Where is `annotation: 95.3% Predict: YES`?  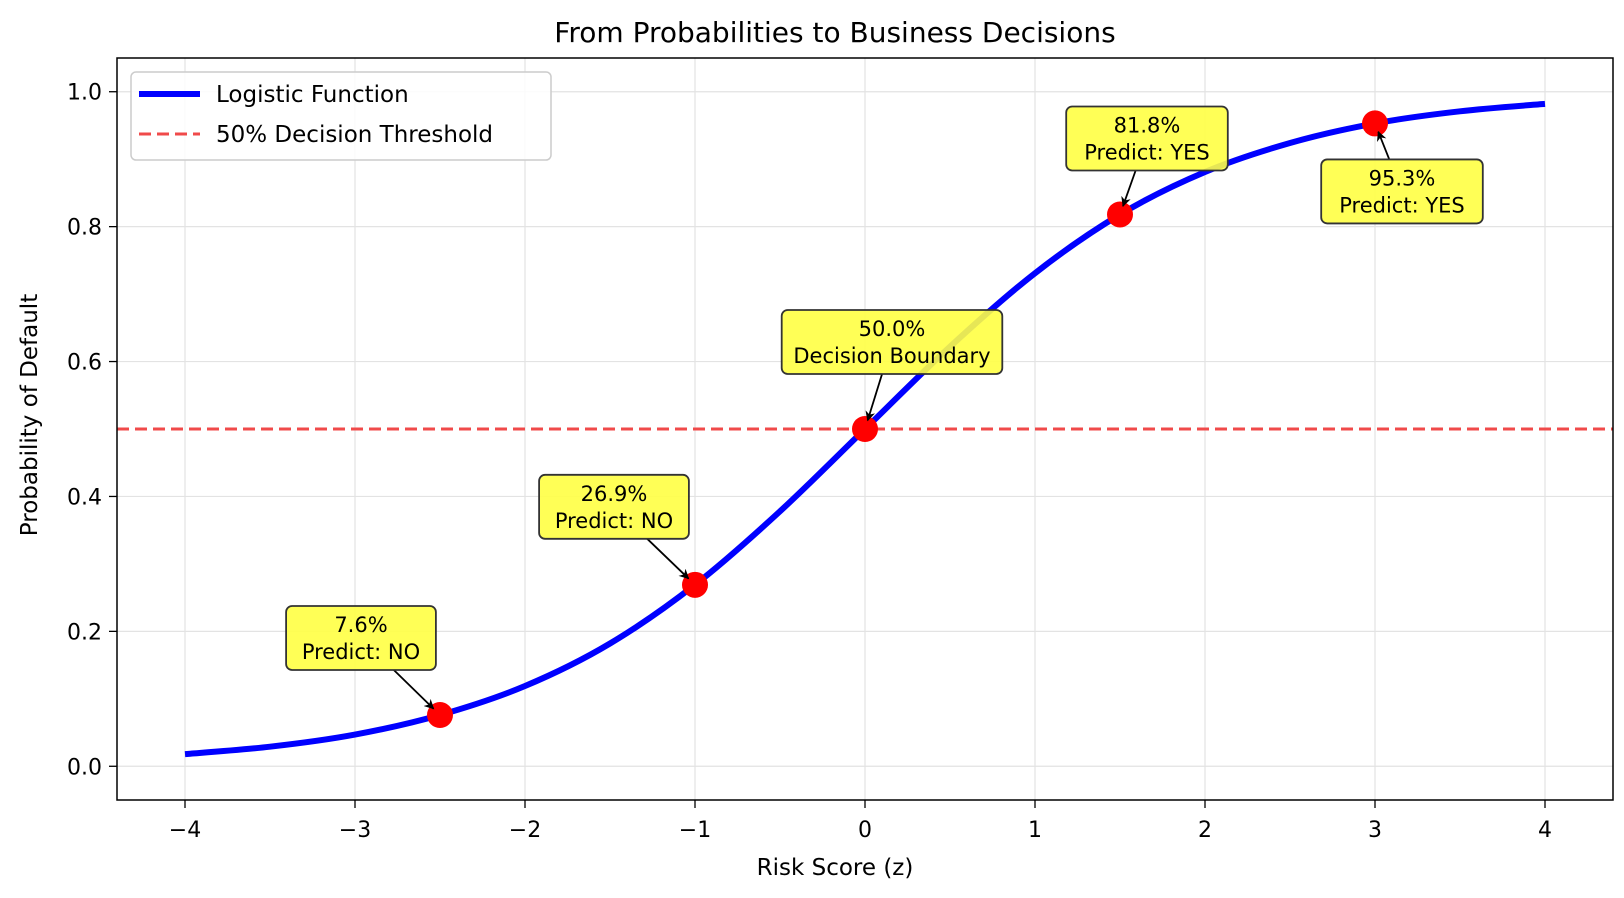
annotation: 95.3% Predict: YES is located at coordinates (1402, 177).